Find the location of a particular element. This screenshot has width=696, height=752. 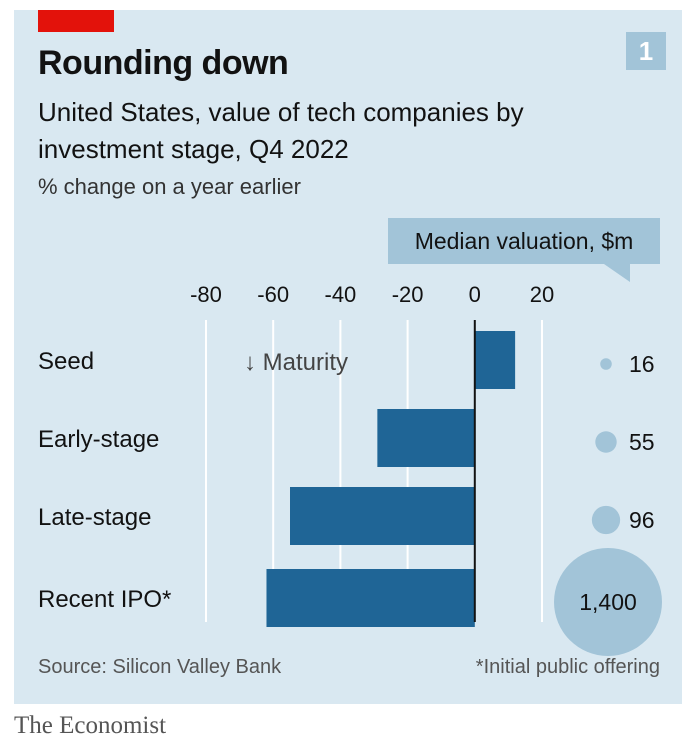

chart-number-badge: 1 is located at coordinates (646, 51).